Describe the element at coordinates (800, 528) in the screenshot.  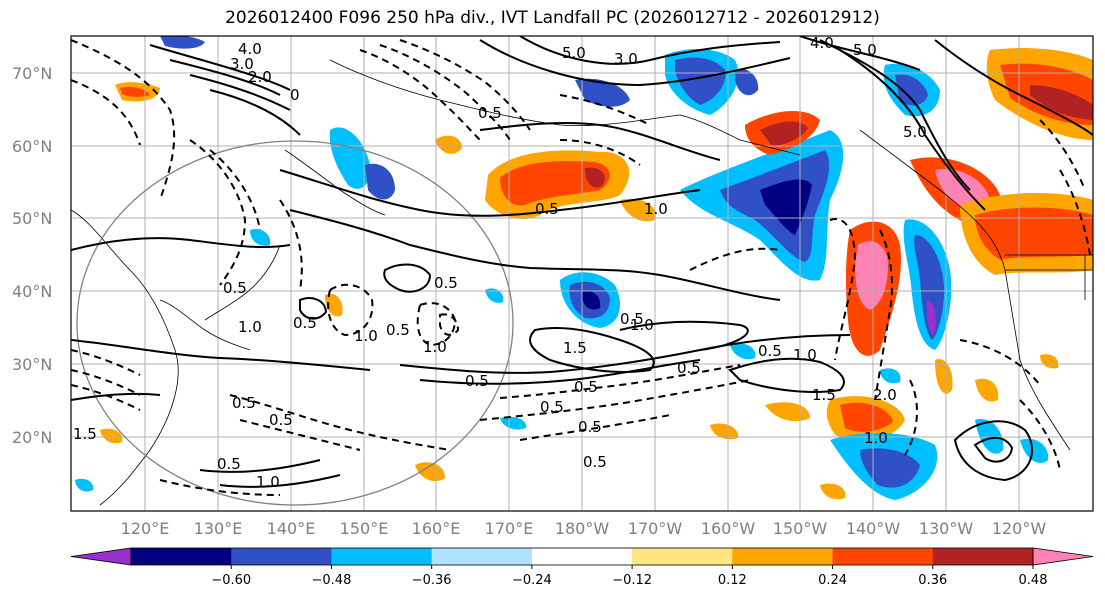
I see `lon-label: 150°W` at that location.